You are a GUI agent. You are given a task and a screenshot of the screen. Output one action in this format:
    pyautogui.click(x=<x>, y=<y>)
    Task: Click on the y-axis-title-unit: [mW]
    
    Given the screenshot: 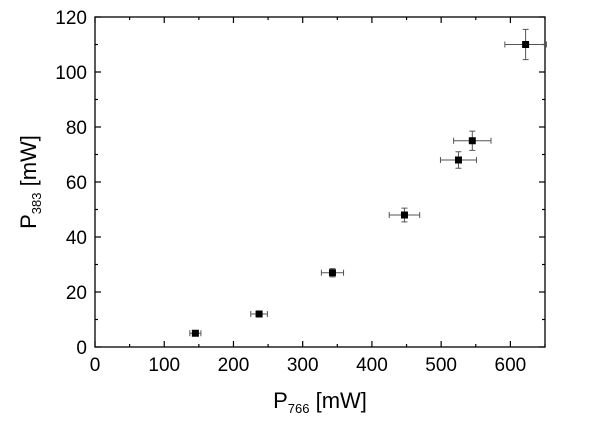 What is the action you would take?
    pyautogui.click(x=28, y=163)
    